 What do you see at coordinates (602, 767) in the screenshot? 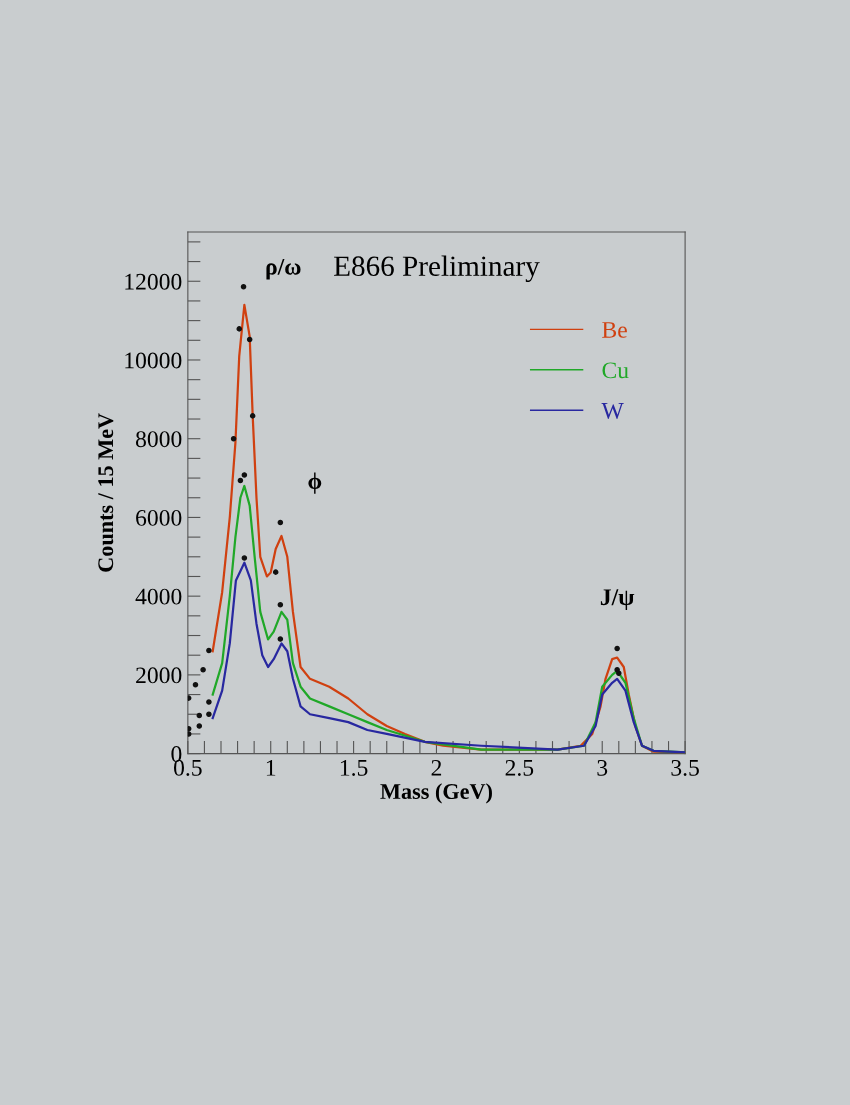
I see `x-tick-label: 3` at bounding box center [602, 767].